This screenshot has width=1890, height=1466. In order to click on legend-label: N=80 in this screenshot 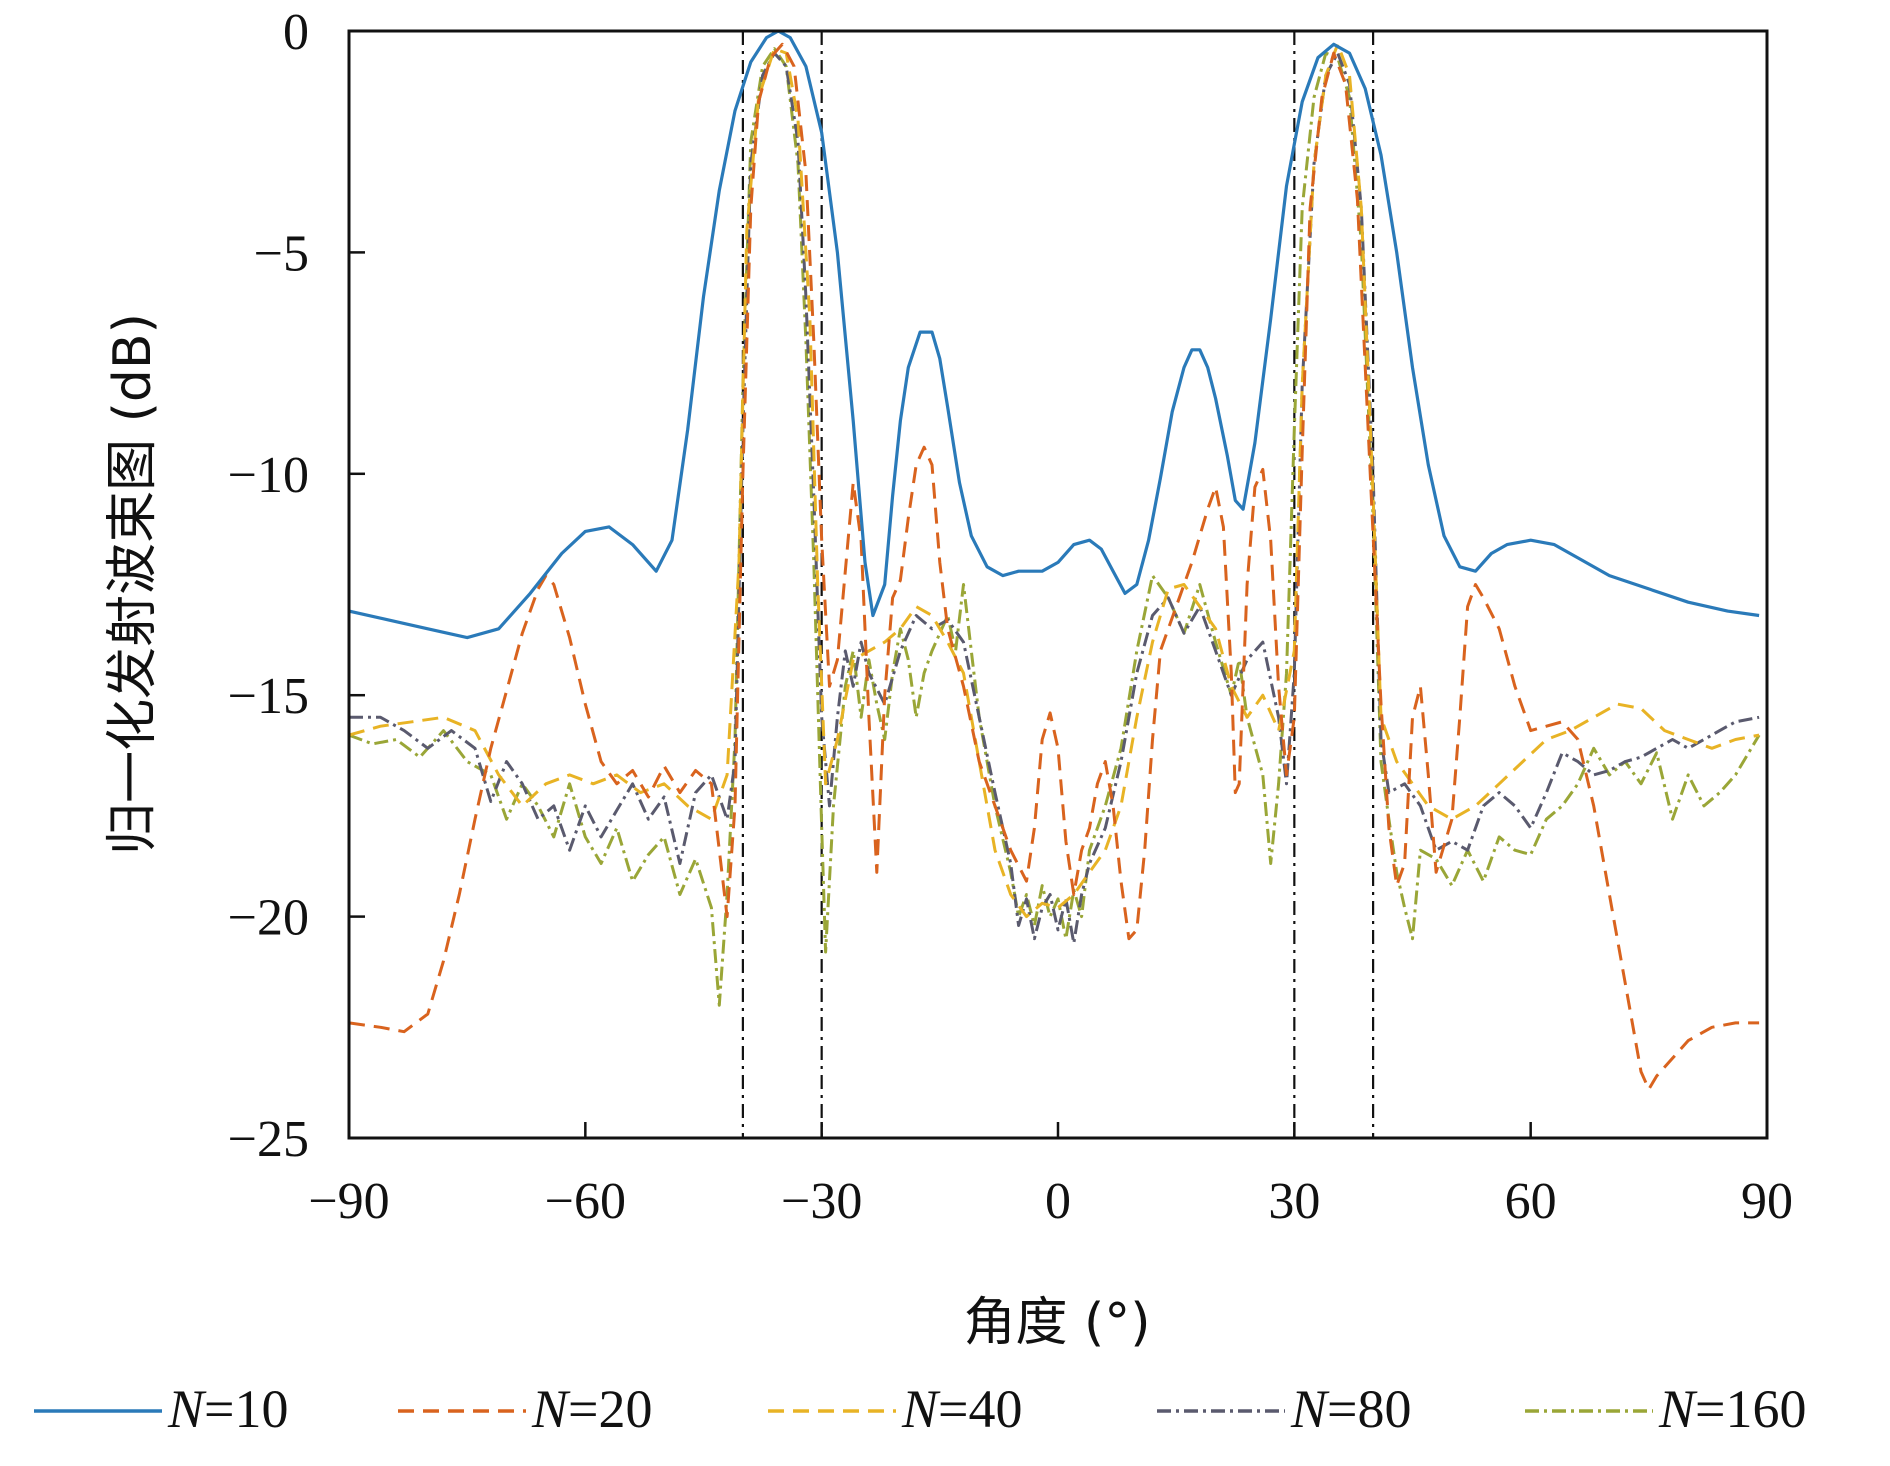, I will do `click(1351, 1409)`.